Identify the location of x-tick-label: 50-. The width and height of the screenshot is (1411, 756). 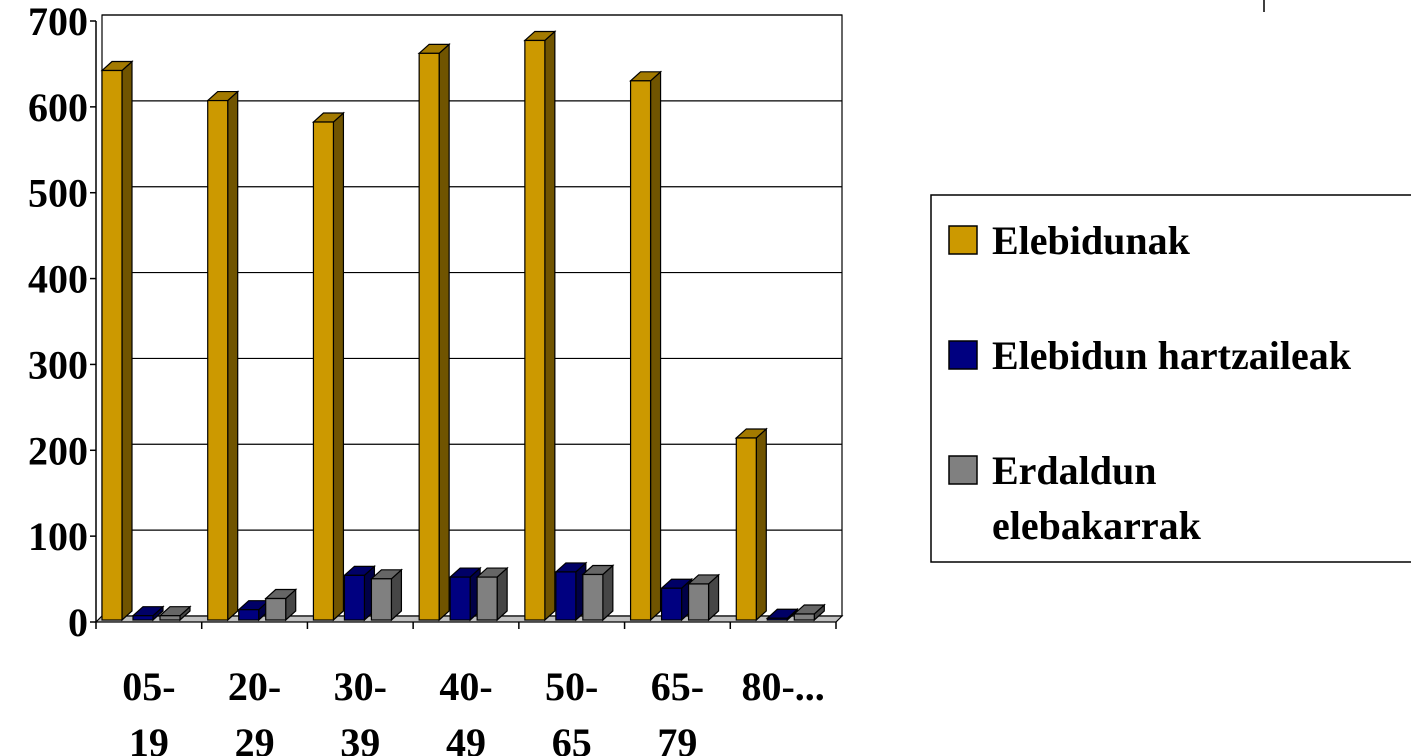
(571, 686).